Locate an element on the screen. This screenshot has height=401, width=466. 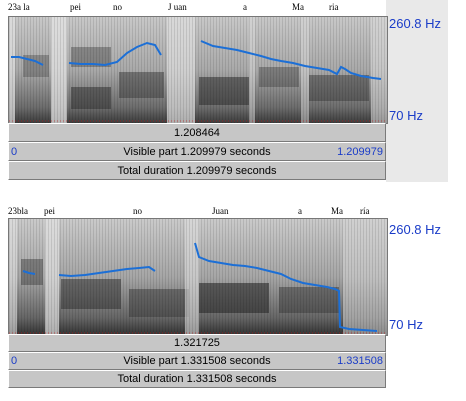
total-duration-bar: Total duration 1.331508 seconds is located at coordinates (197, 379).